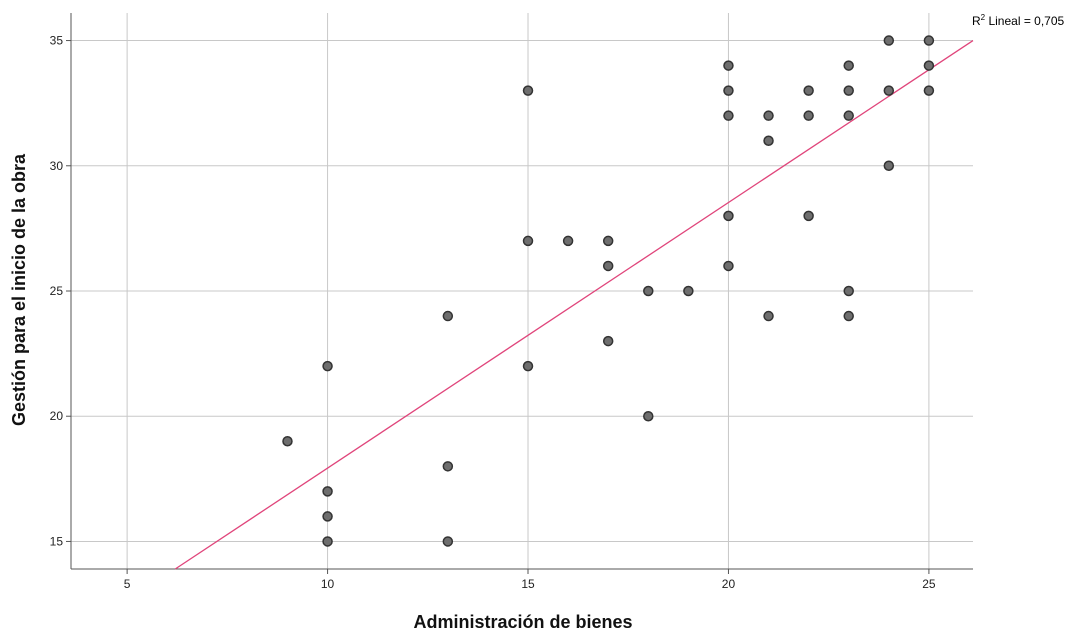 The image size is (1086, 632). I want to click on r2-label-superscript: 2, so click(983, 17).